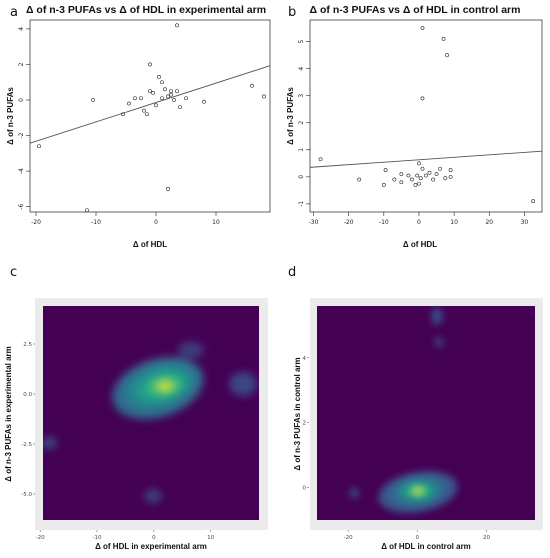 This screenshot has width=550, height=558. What do you see at coordinates (150, 422) in the screenshot?
I see `panel-c-density-contours` at bounding box center [150, 422].